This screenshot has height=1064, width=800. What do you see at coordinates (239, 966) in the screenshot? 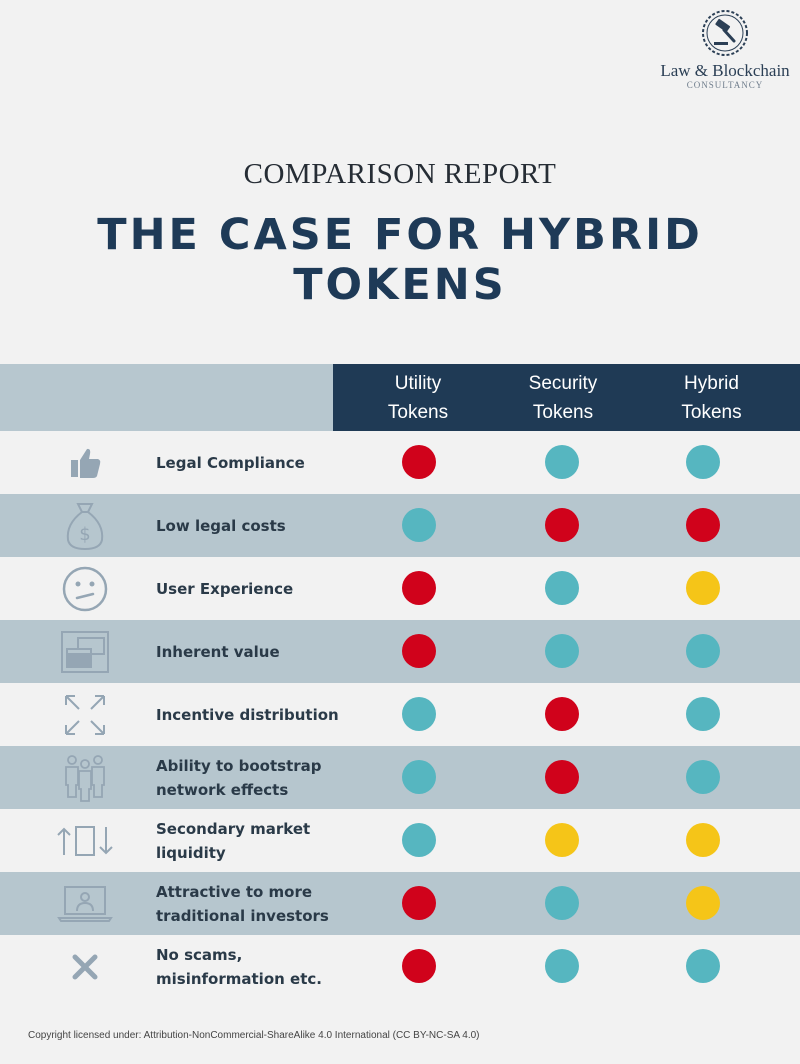
I see `row-label: No scams, misinformation etc.` at bounding box center [239, 966].